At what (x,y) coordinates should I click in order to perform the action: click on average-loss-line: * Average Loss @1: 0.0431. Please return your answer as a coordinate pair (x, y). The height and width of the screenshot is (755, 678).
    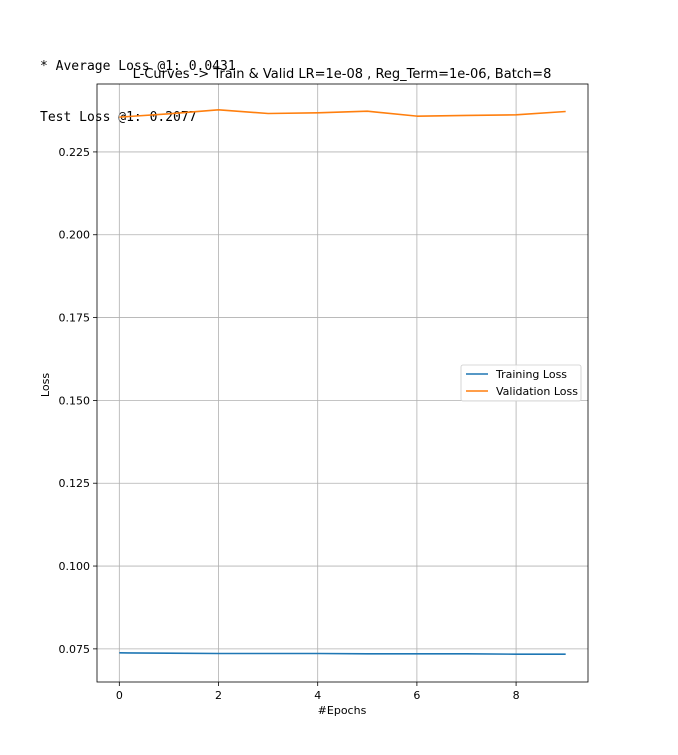
    Looking at the image, I should click on (138, 66).